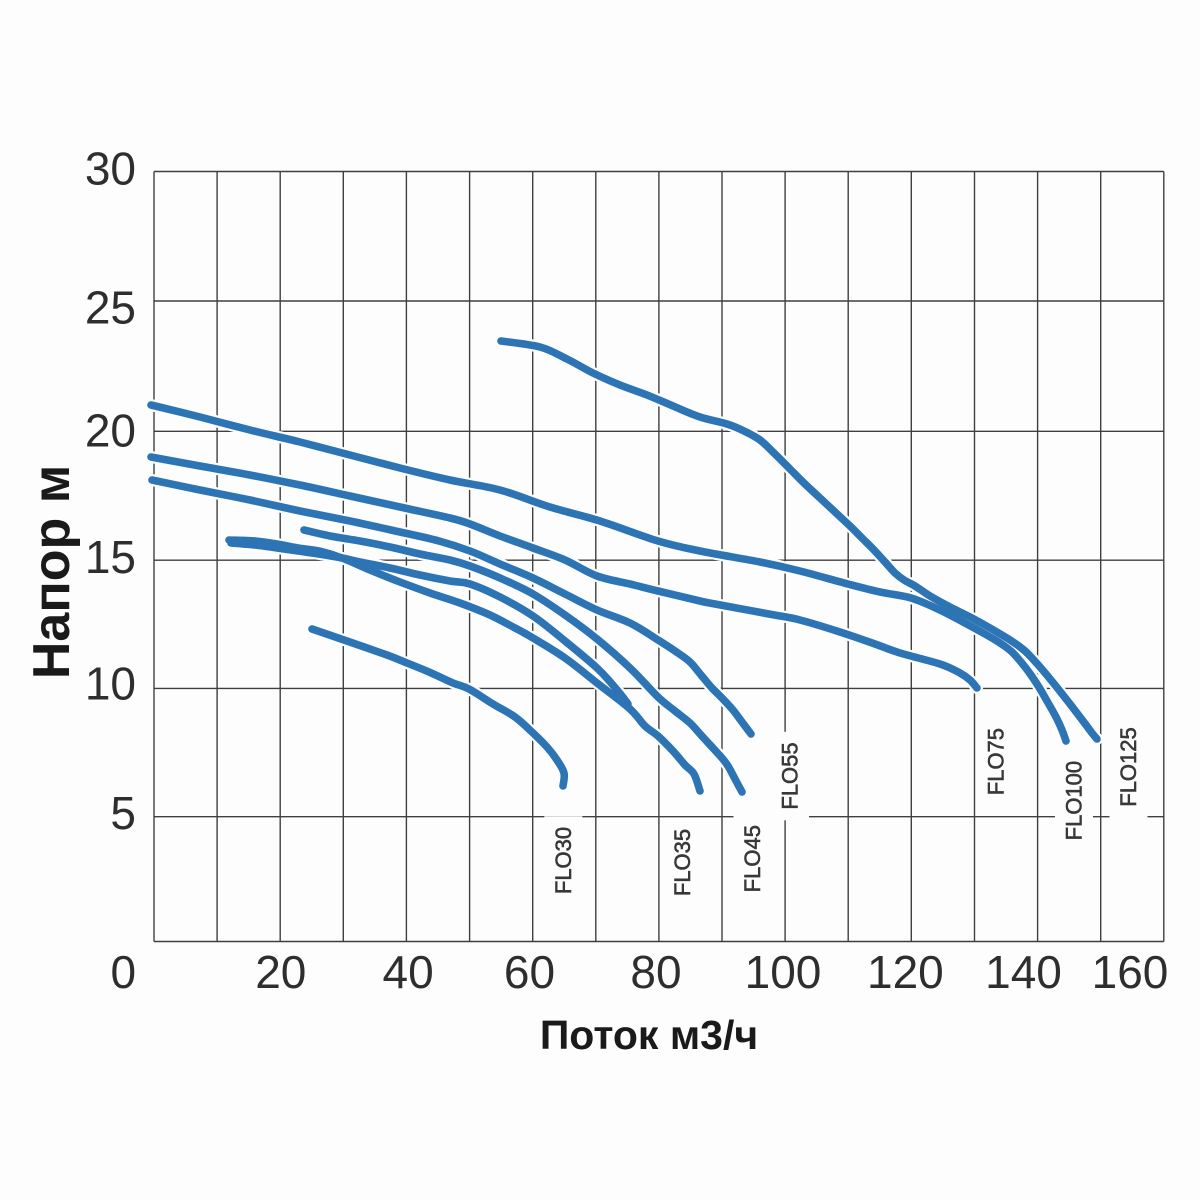  I want to click on svg-text: FLO100, so click(1074, 801).